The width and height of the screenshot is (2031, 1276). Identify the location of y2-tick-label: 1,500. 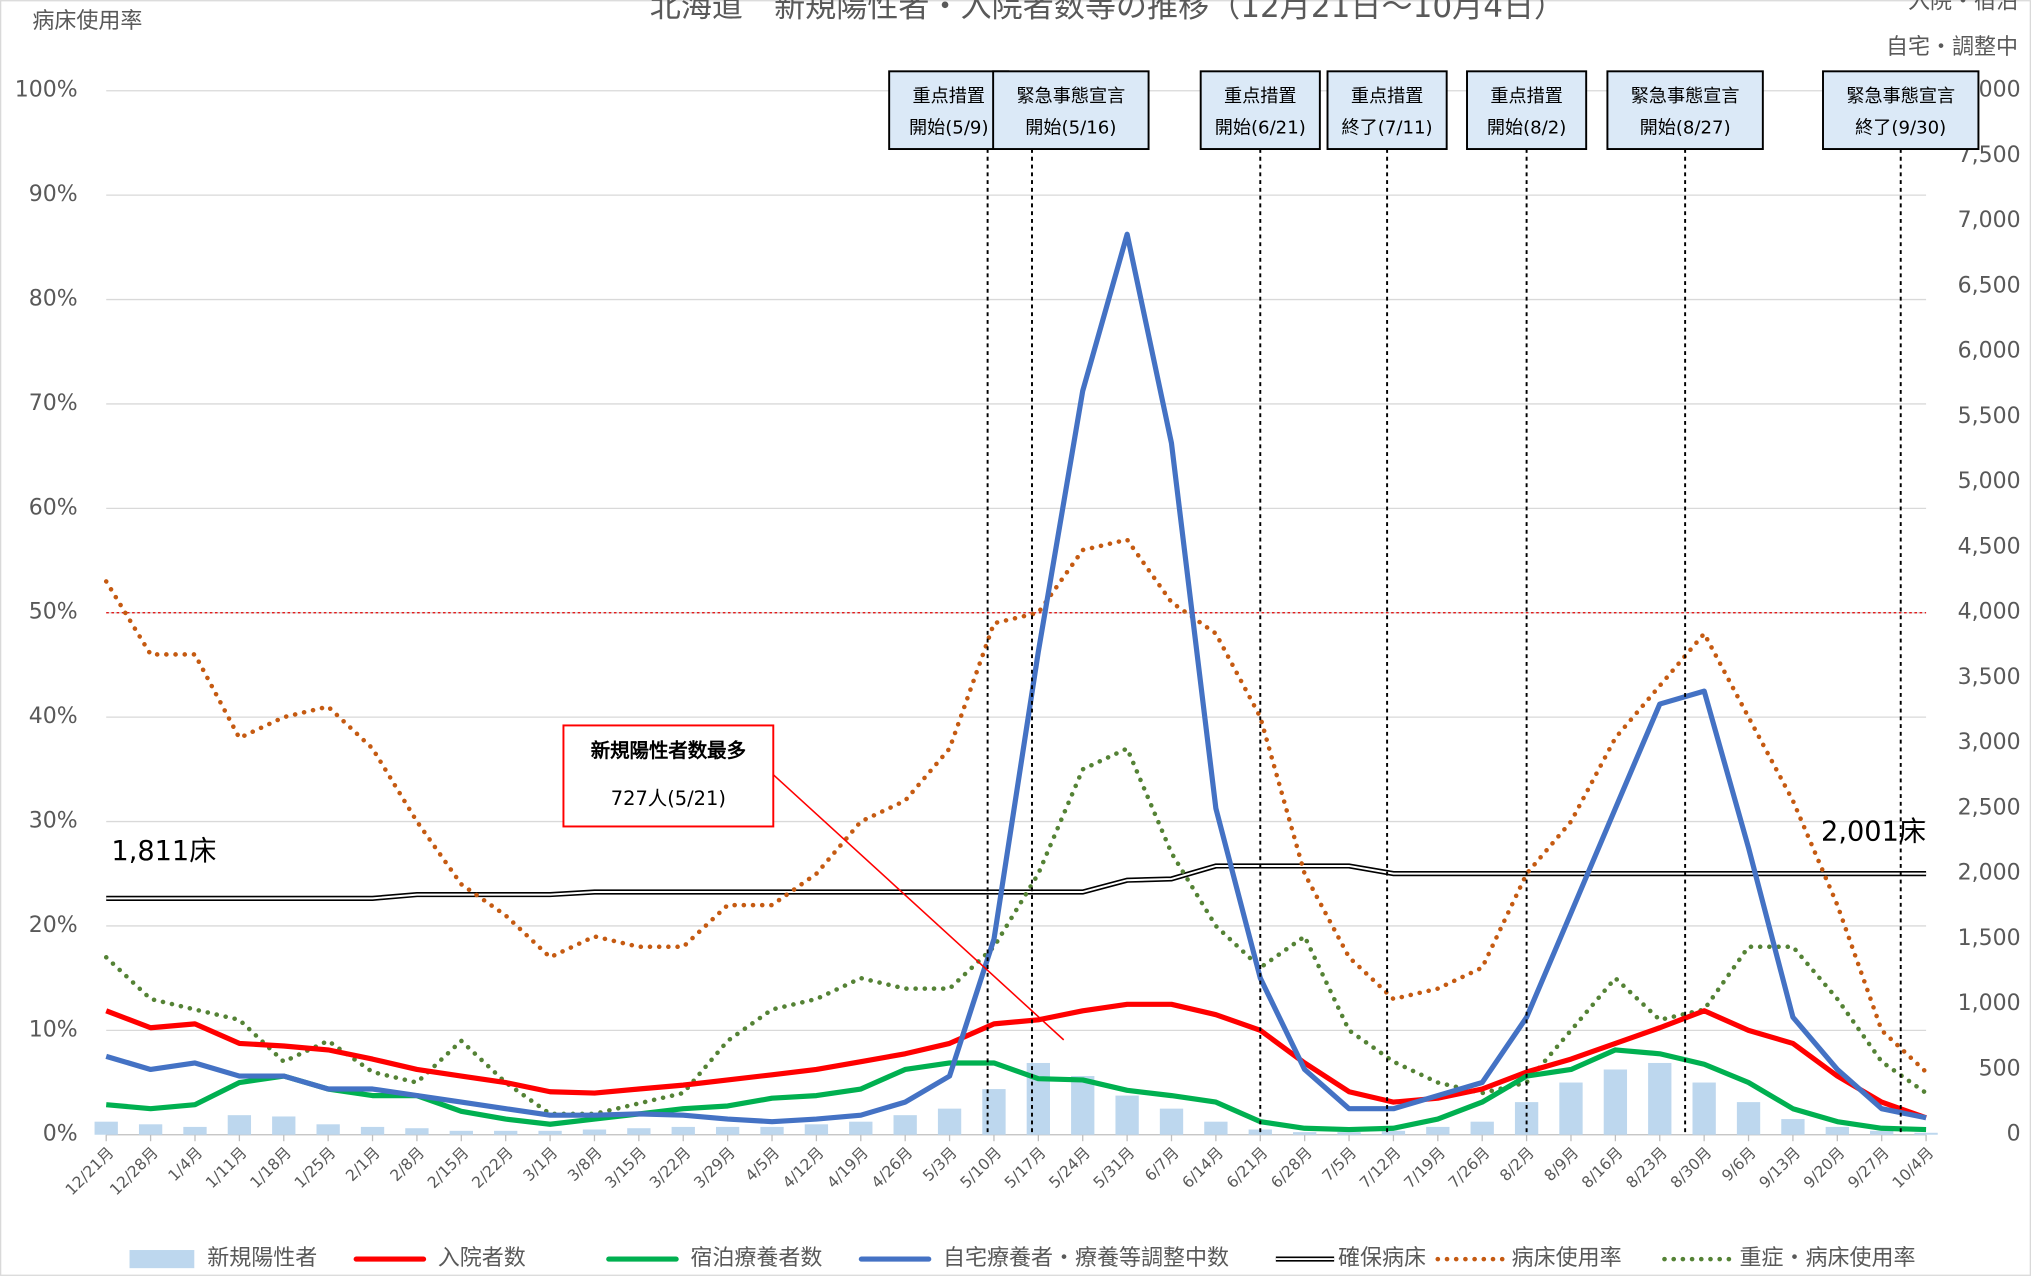
(1989, 938).